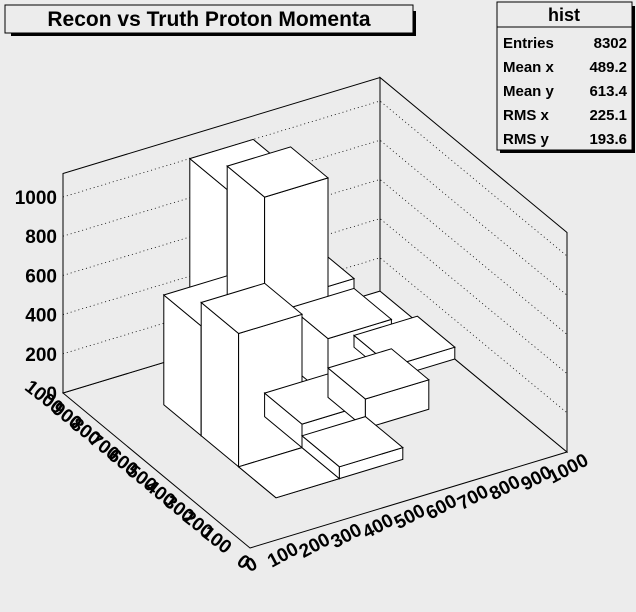 This screenshot has width=636, height=612. Describe the element at coordinates (41, 355) in the screenshot. I see `z-tick-label: 200` at that location.